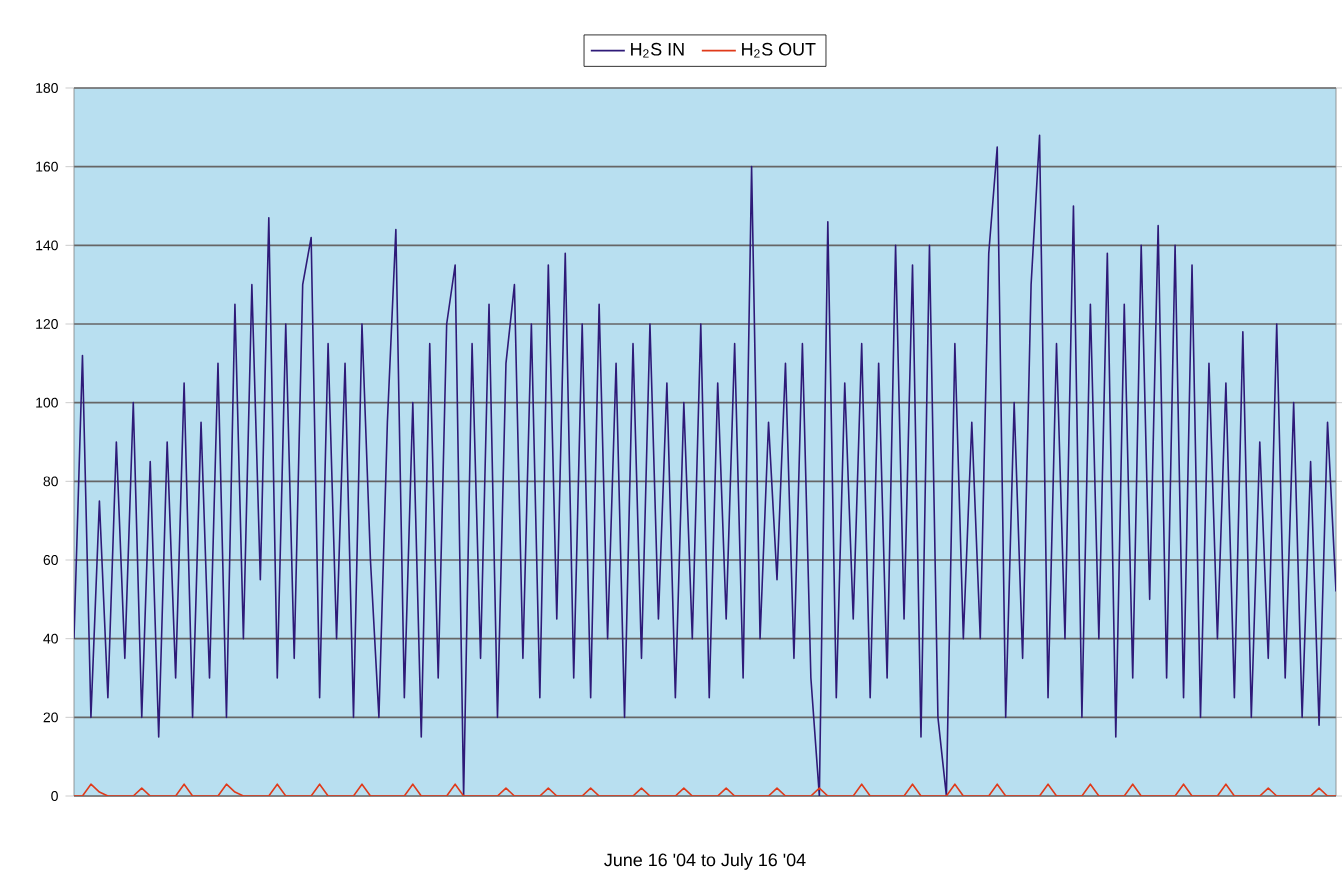 Image resolution: width=1342 pixels, height=880 pixels. I want to click on x-axis-title: June 16 '04 to July 16 '04, so click(705, 861).